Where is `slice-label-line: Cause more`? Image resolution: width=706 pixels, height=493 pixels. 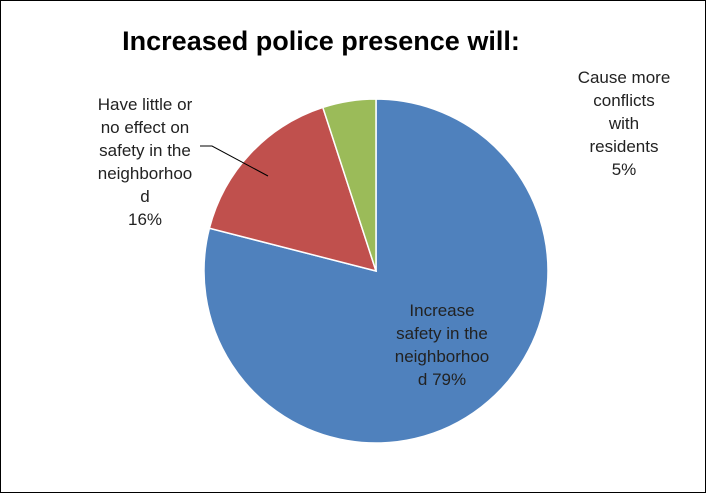 slice-label-line: Cause more is located at coordinates (624, 77).